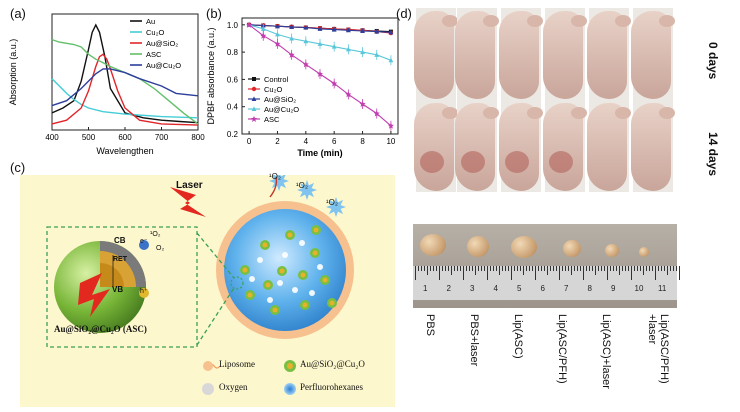 This screenshot has height=412, width=740. I want to click on group-label-5: Lip(ASC/PFH) +laser, so click(658, 349).